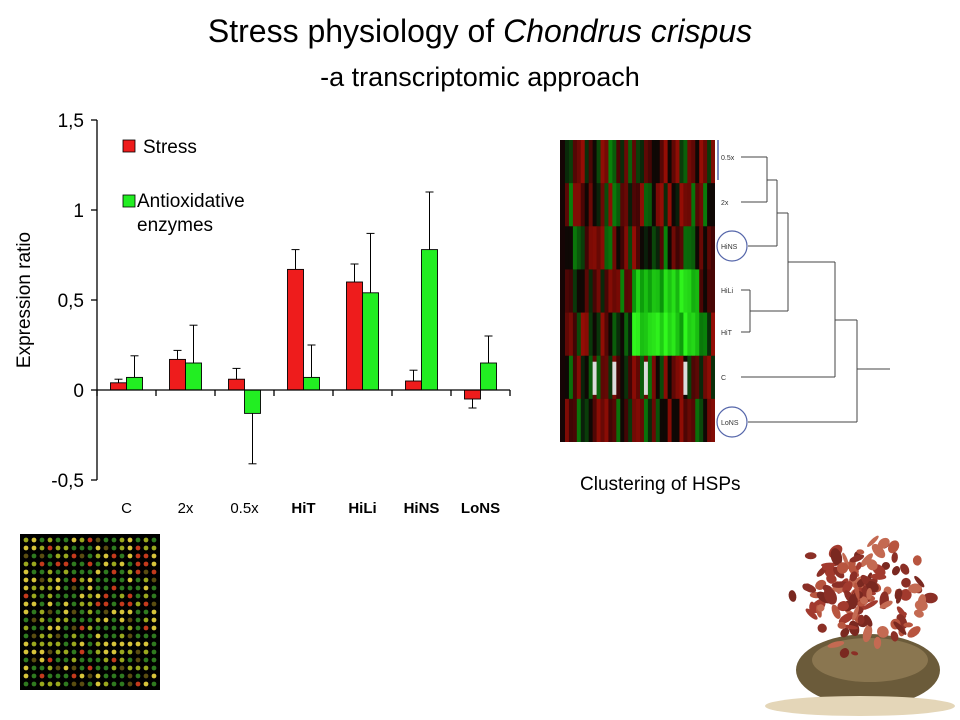  Describe the element at coordinates (863, 596) in the screenshot. I see `seaweed-fronds` at that location.